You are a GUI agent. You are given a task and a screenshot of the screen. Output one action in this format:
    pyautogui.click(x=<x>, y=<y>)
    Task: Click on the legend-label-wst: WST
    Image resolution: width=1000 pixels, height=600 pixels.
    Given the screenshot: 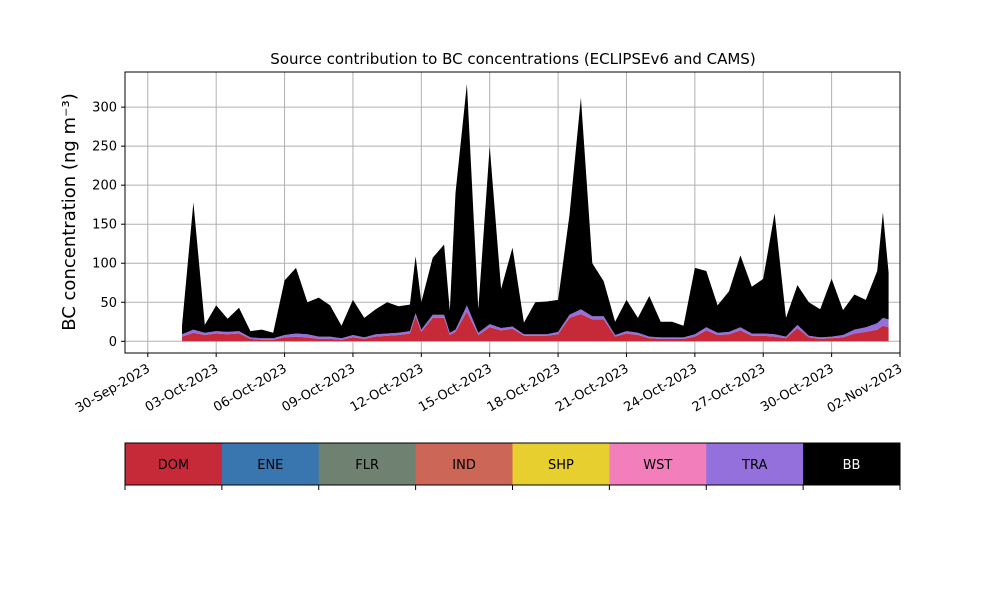 What is the action you would take?
    pyautogui.click(x=657, y=465)
    